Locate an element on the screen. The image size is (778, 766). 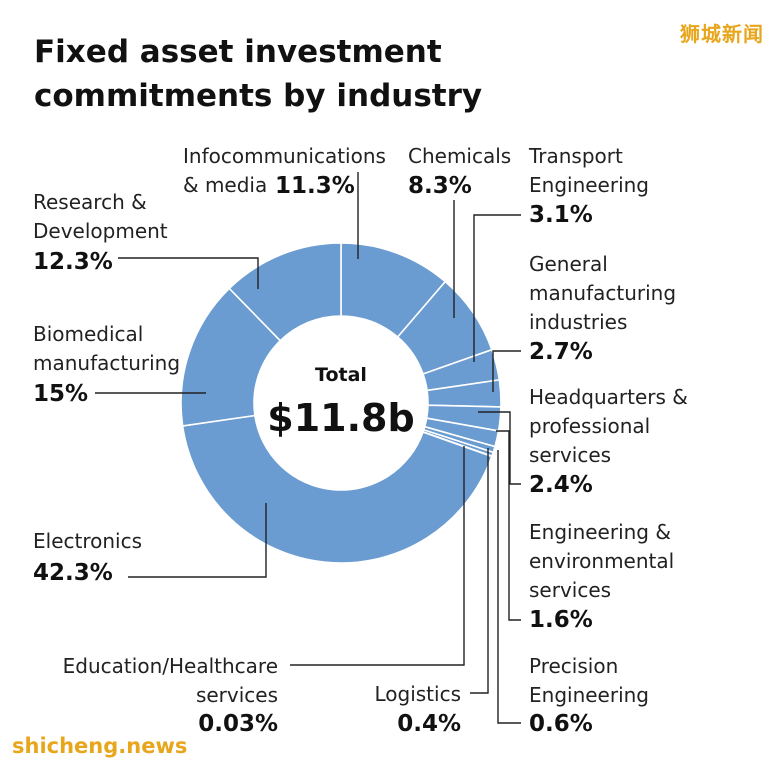
label-infocommunications-media: Infocommunications & media is located at coordinates (284, 170).